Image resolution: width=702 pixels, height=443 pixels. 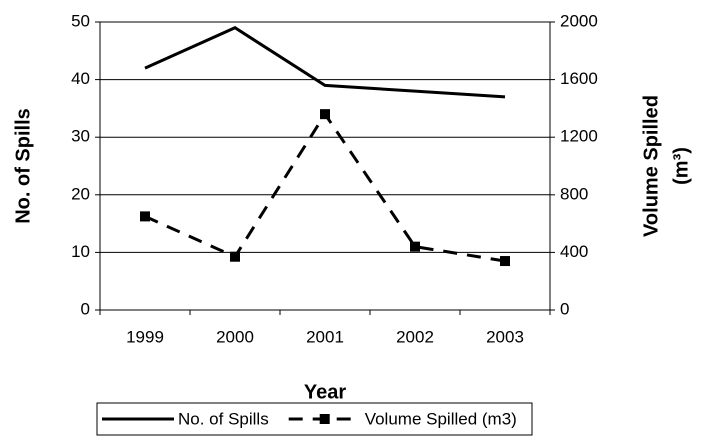 I want to click on y-tick-label: 30, so click(x=80, y=136).